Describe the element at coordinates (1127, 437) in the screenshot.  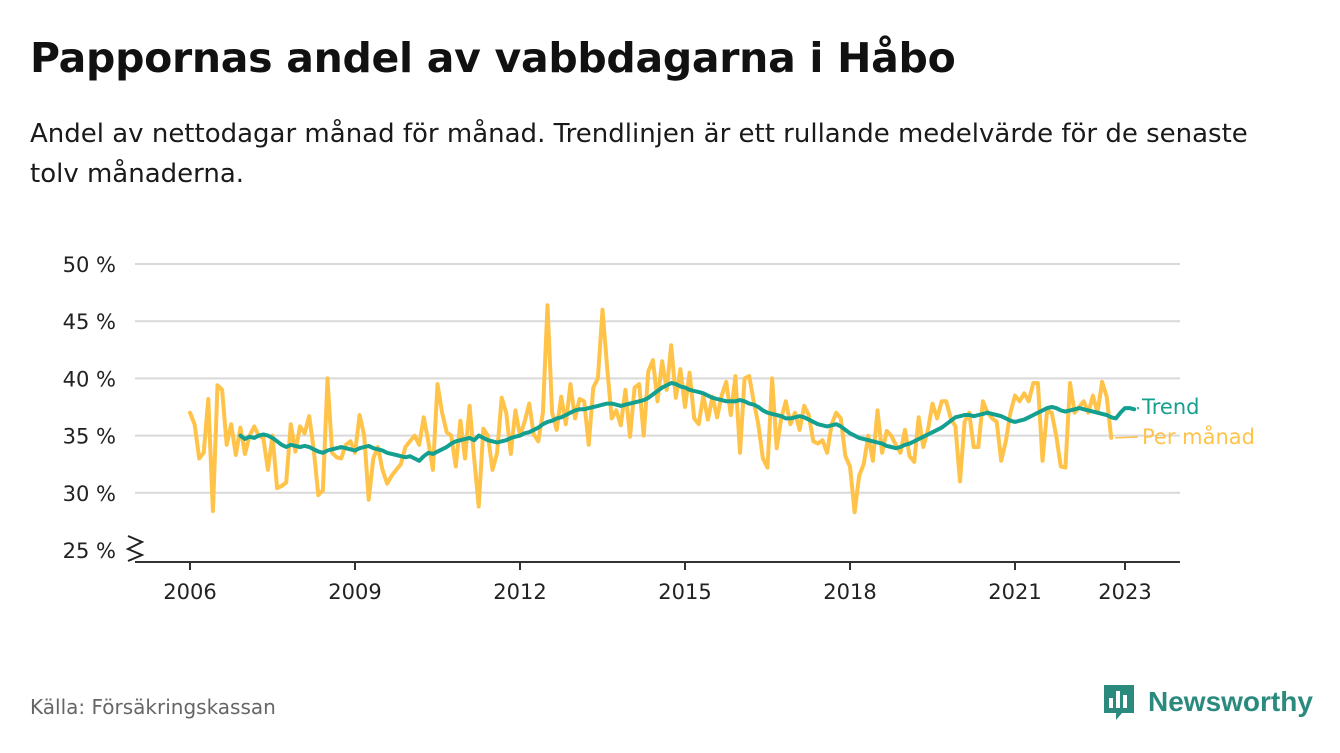
I see `monthly-label-leader` at that location.